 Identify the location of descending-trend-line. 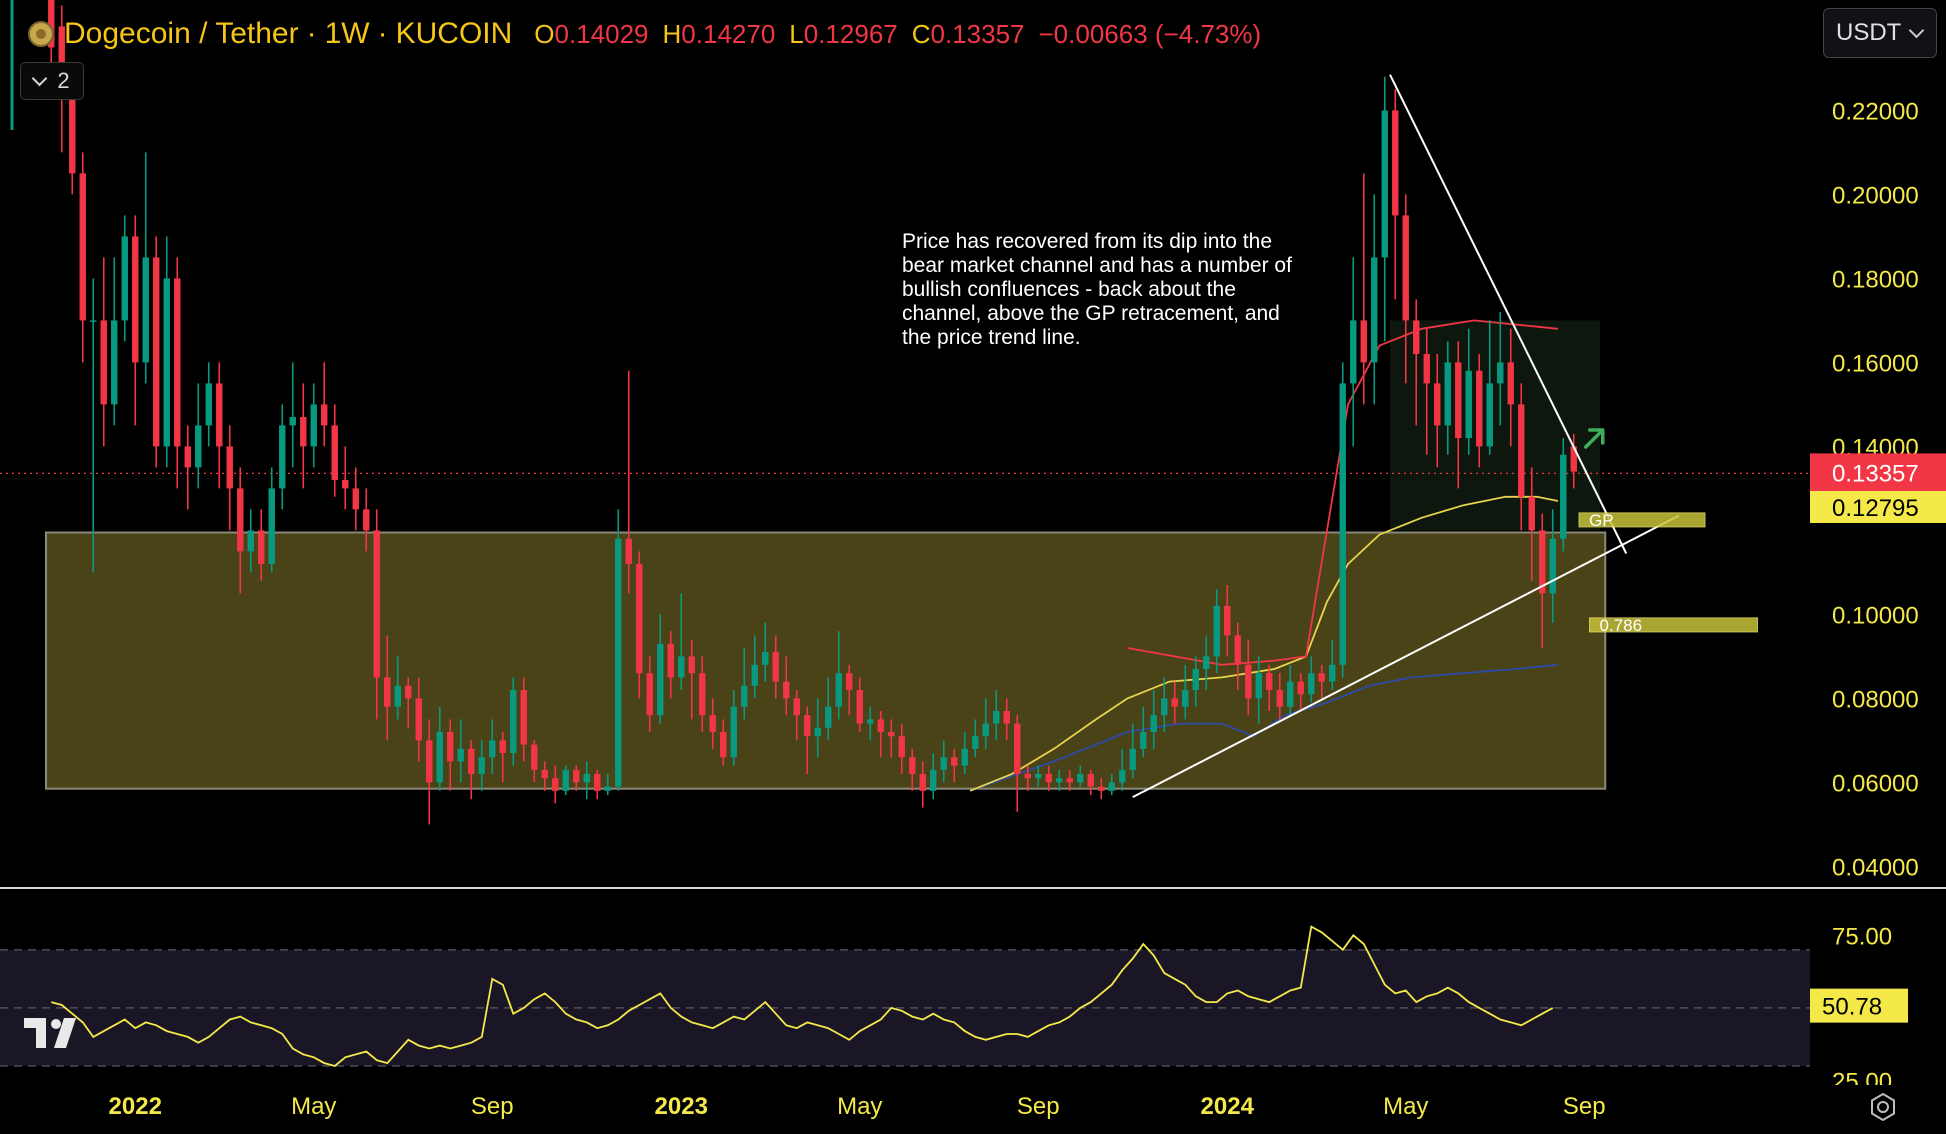
(1508, 314).